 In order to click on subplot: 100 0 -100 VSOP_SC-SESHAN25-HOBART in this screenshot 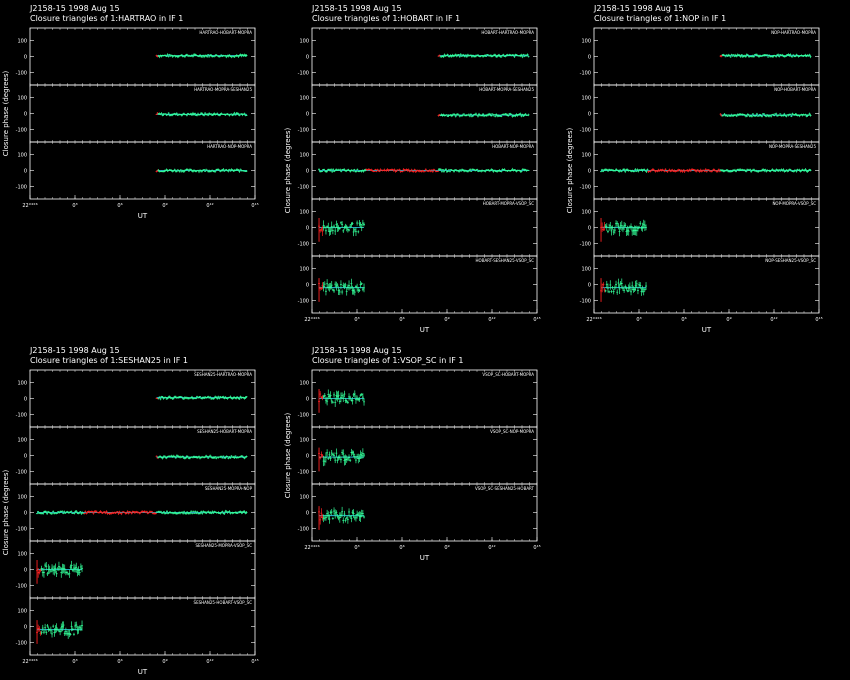, I will do `click(418, 512)`.